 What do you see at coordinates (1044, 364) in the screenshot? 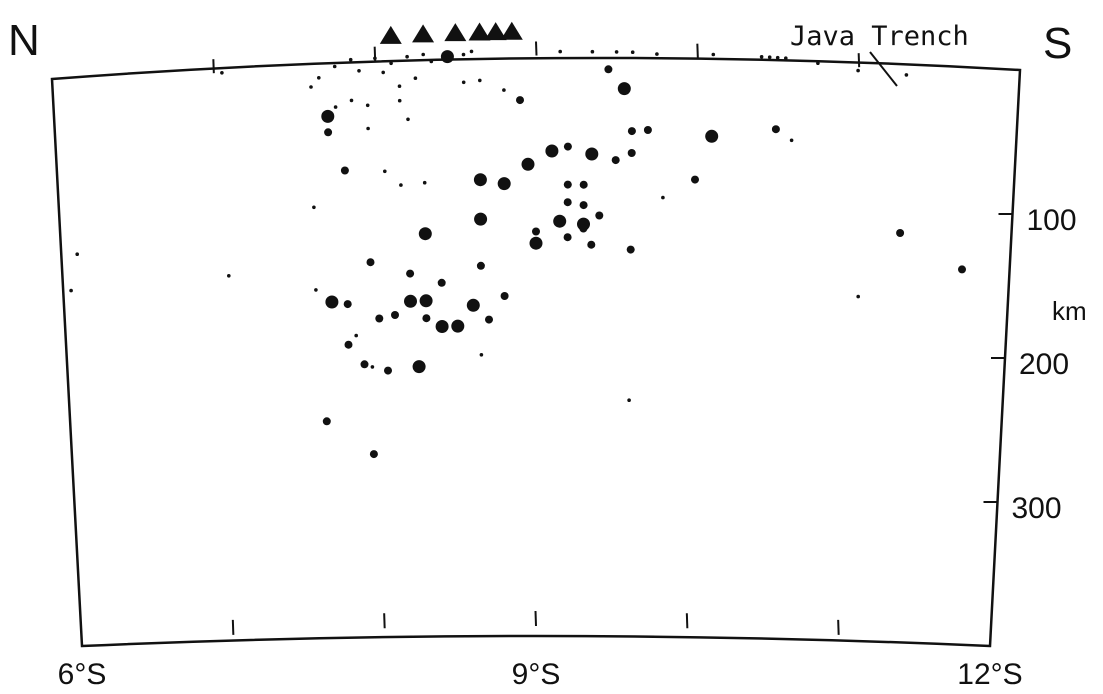
I see `depth-tick-labels: 100 200 300` at bounding box center [1044, 364].